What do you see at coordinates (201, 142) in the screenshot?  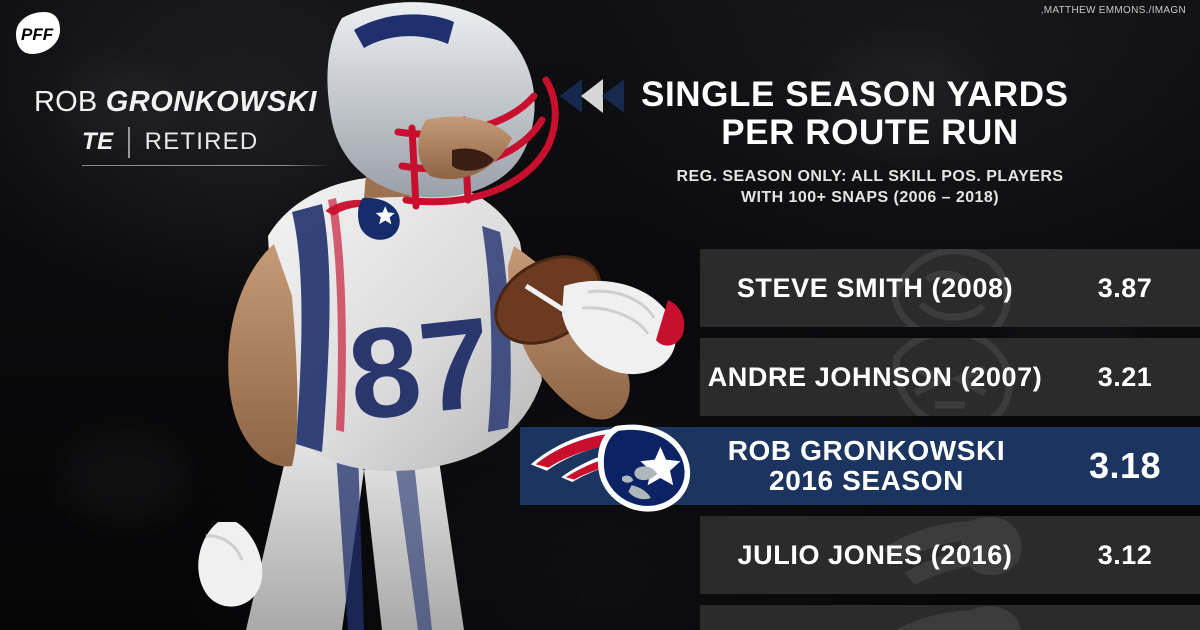 I see `player-status: RETIRED` at bounding box center [201, 142].